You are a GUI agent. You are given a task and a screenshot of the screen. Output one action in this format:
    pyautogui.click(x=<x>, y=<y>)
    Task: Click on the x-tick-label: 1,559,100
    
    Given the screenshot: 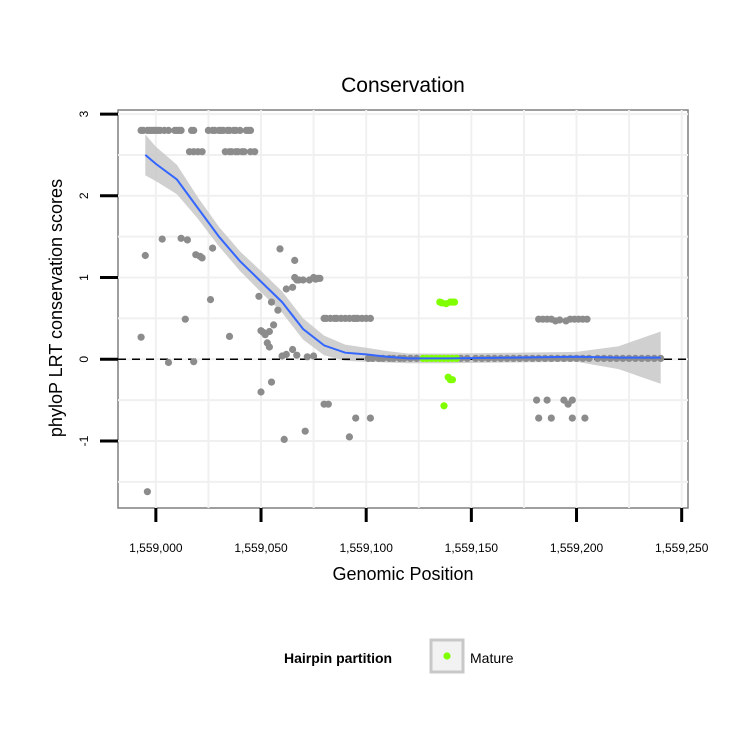 What is the action you would take?
    pyautogui.click(x=366, y=548)
    